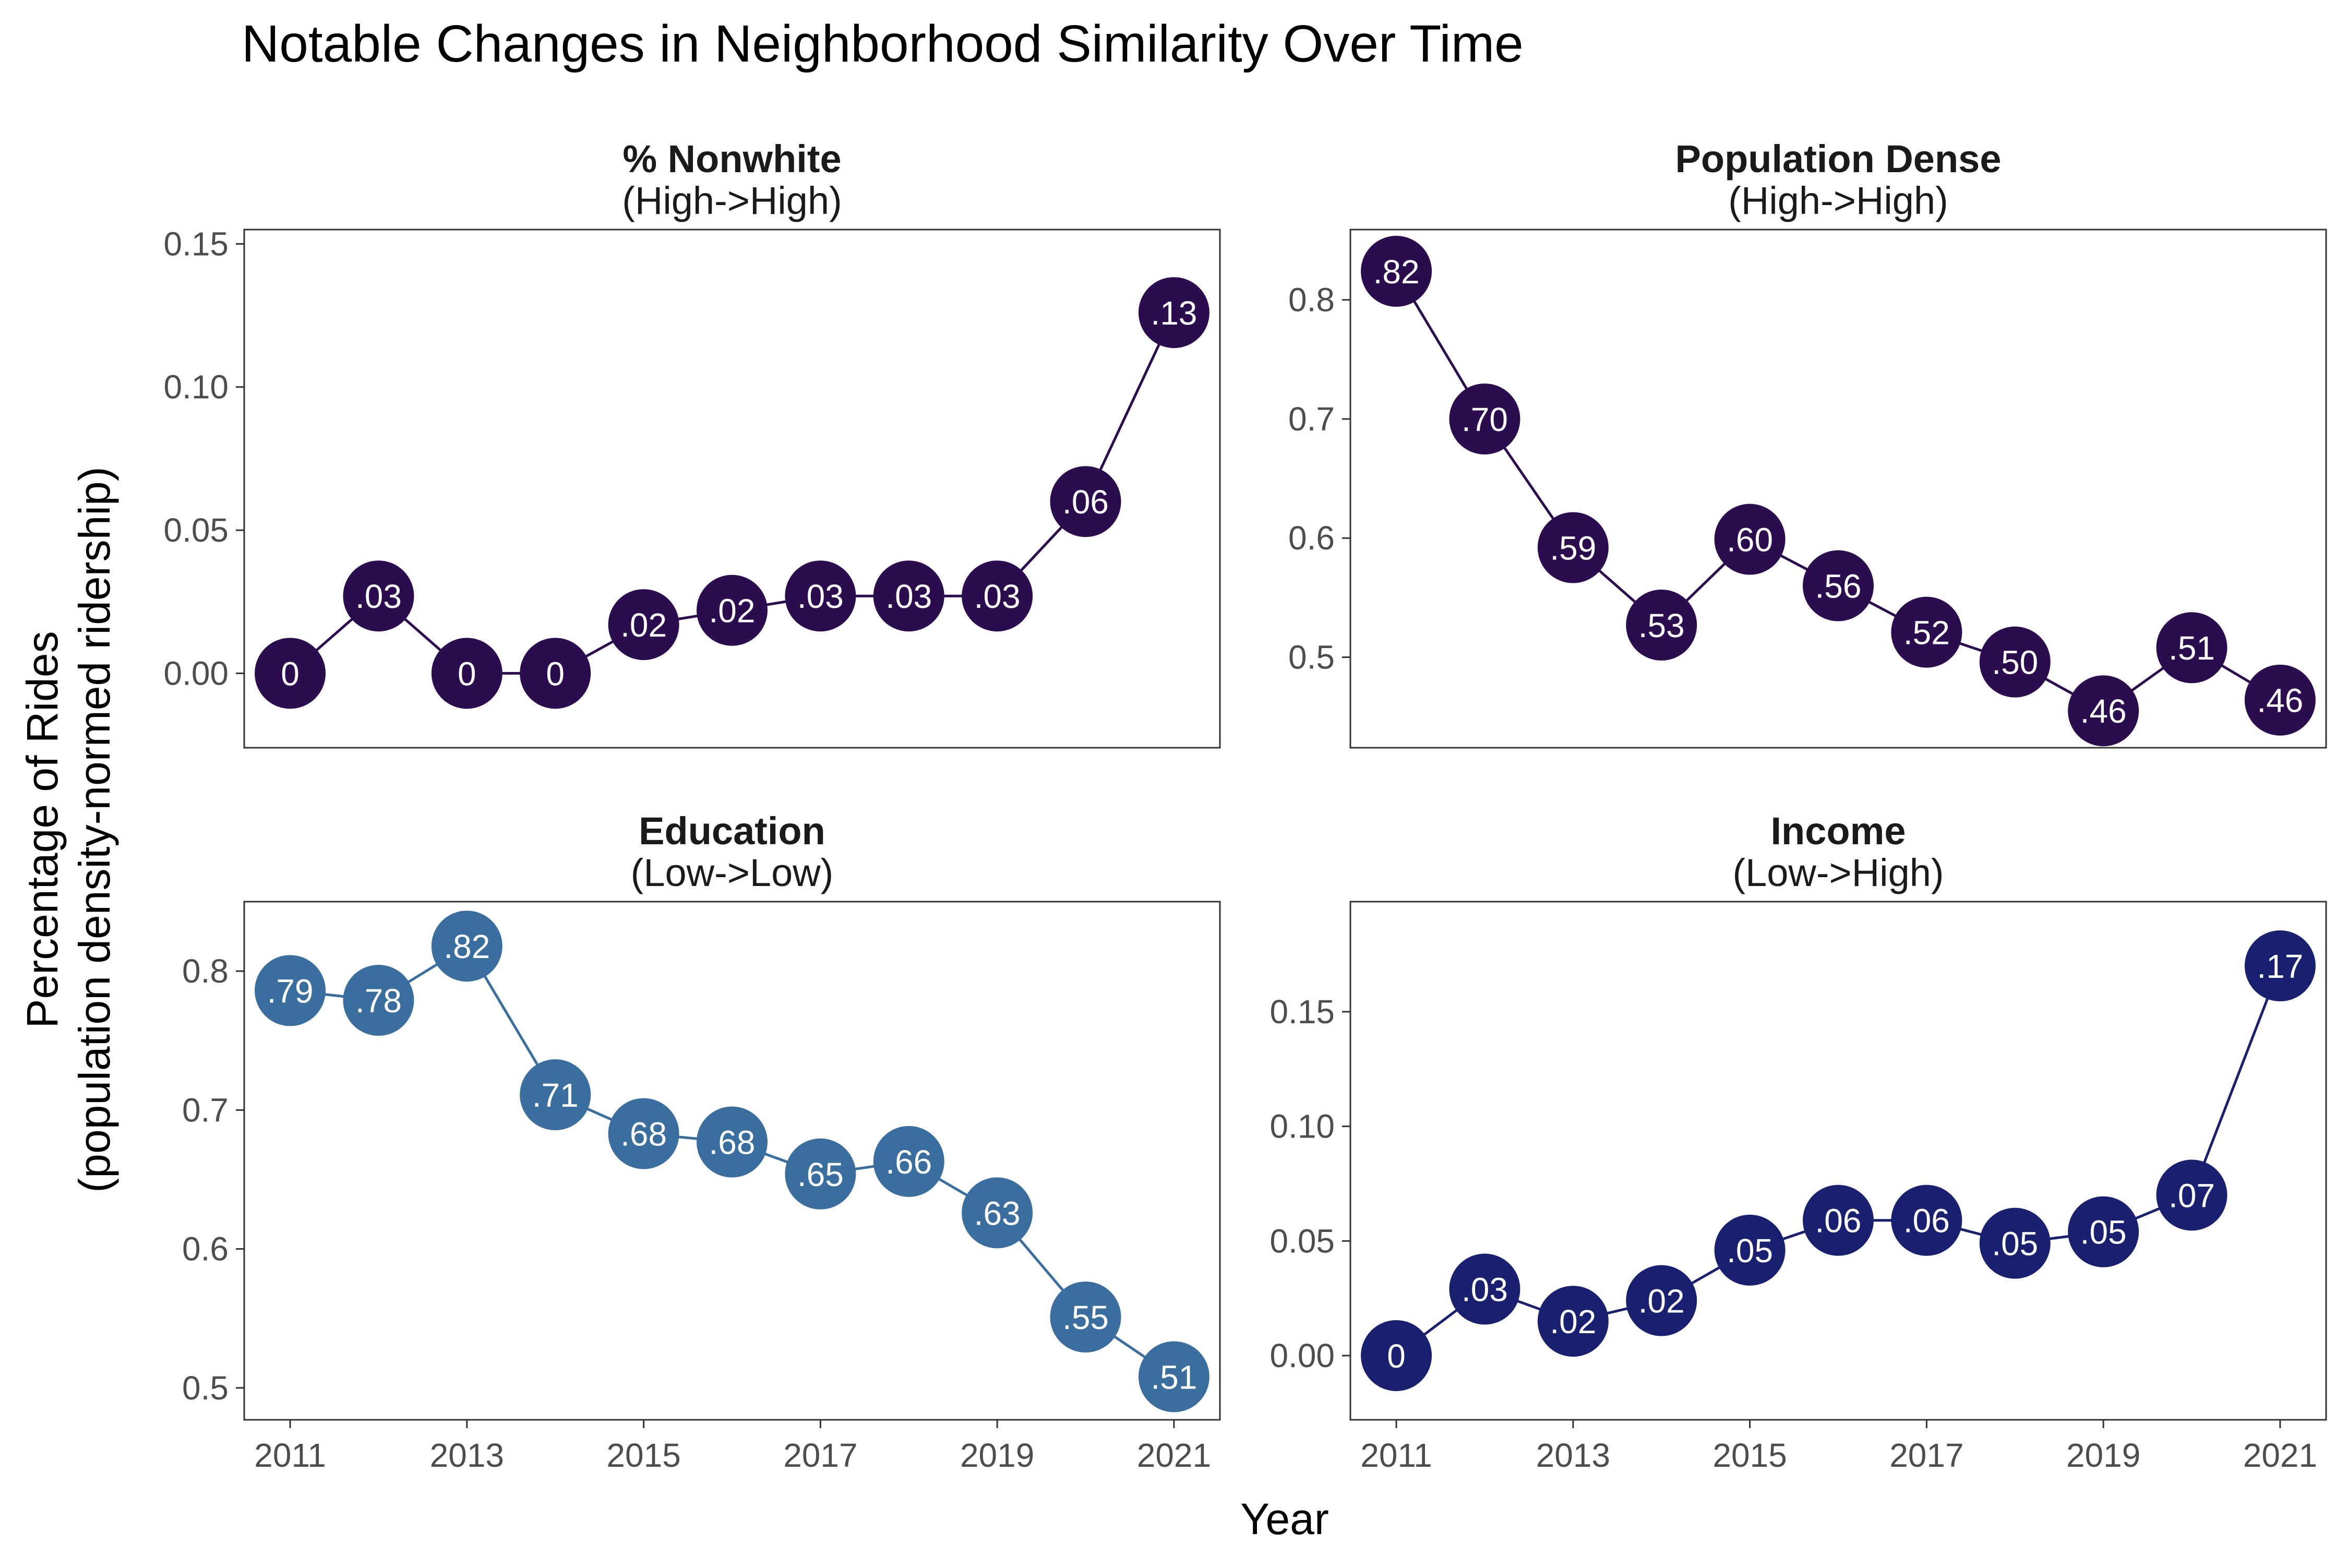 The width and height of the screenshot is (2348, 1568). What do you see at coordinates (290, 991) in the screenshot?
I see `data-label: .79` at bounding box center [290, 991].